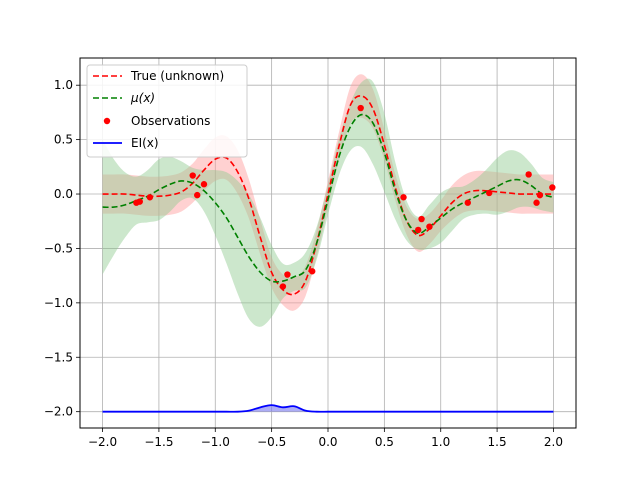  What do you see at coordinates (440, 442) in the screenshot?
I see `x-tick-label: 1.0` at bounding box center [440, 442].